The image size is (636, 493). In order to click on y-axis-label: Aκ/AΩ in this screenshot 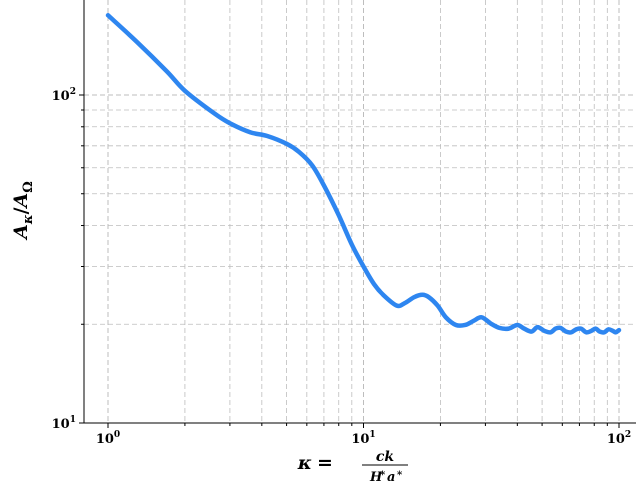, I will do `click(23, 211)`.